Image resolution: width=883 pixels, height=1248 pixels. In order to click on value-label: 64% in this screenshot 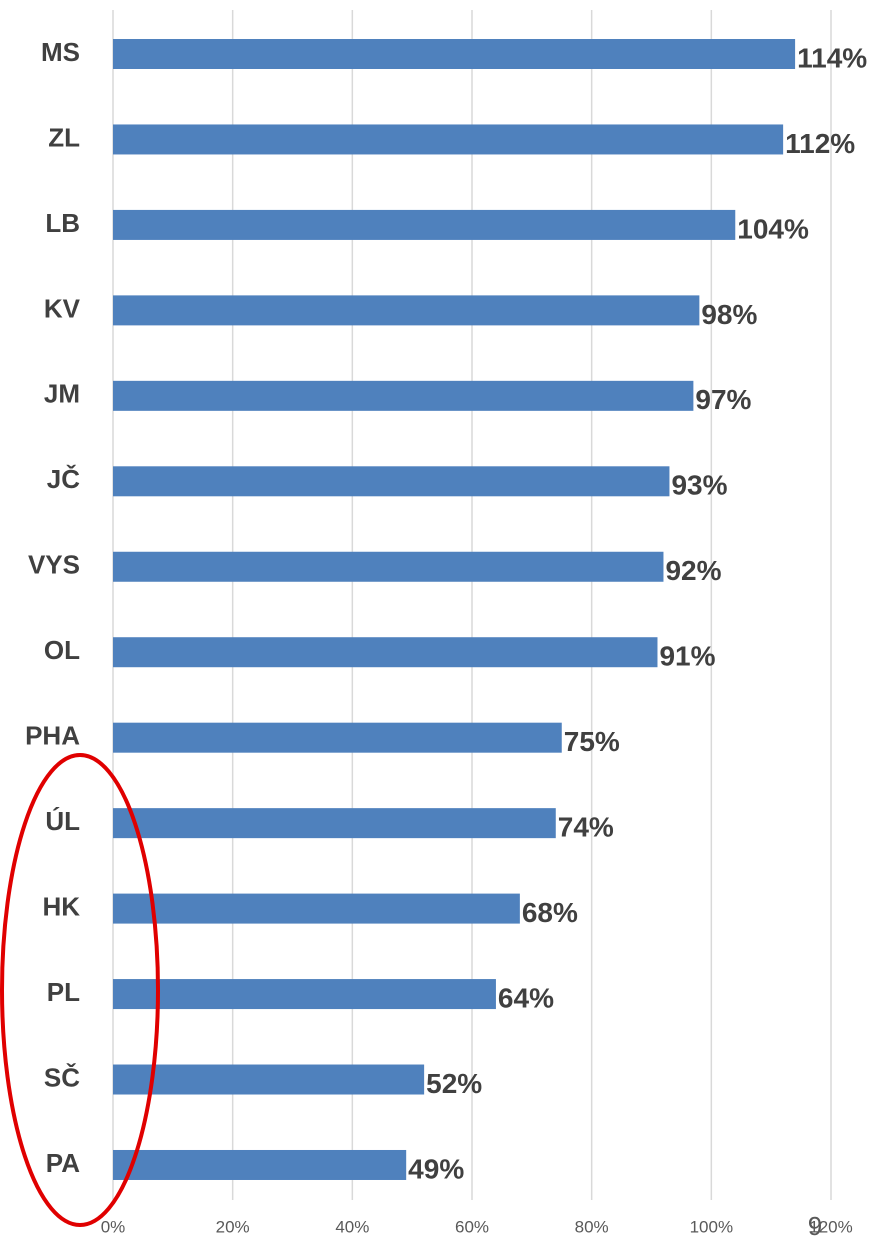, I will do `click(526, 997)`.